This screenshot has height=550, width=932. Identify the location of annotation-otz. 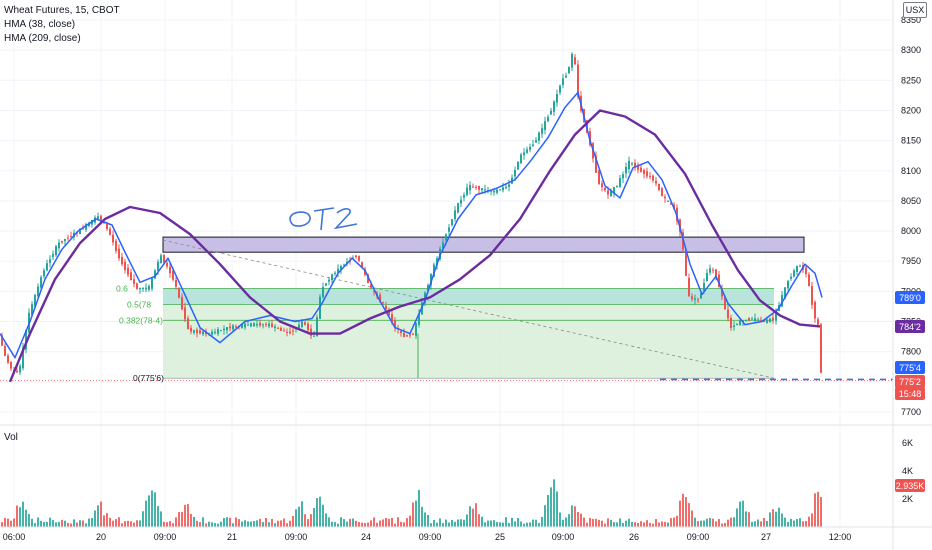
(323, 219).